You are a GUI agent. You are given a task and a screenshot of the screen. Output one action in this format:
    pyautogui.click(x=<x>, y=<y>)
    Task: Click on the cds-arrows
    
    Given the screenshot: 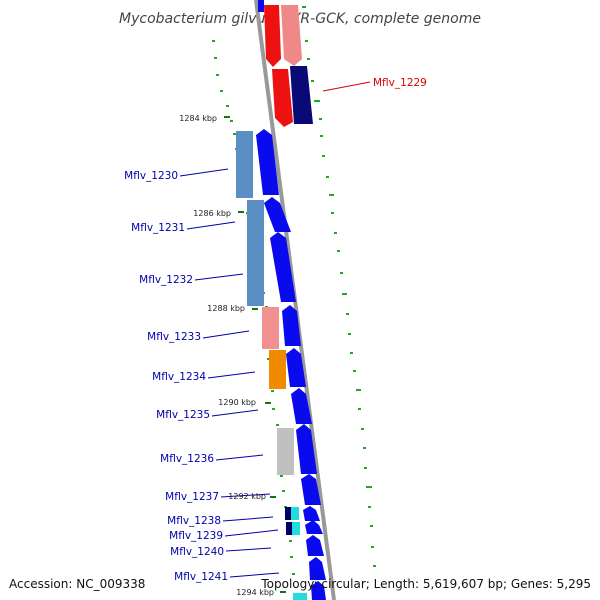 What is the action you would take?
    pyautogui.click(x=291, y=364)
    